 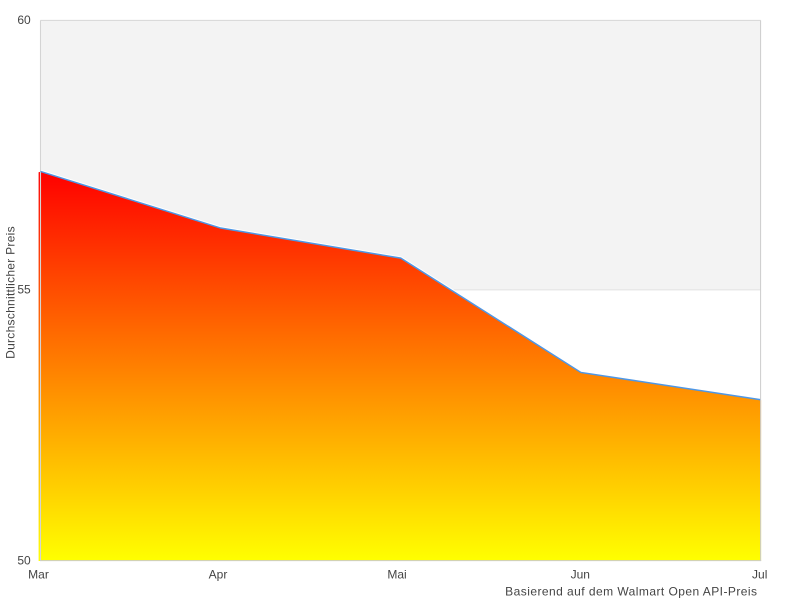 What do you see at coordinates (24, 290) in the screenshot?
I see `svg-text: 55` at bounding box center [24, 290].